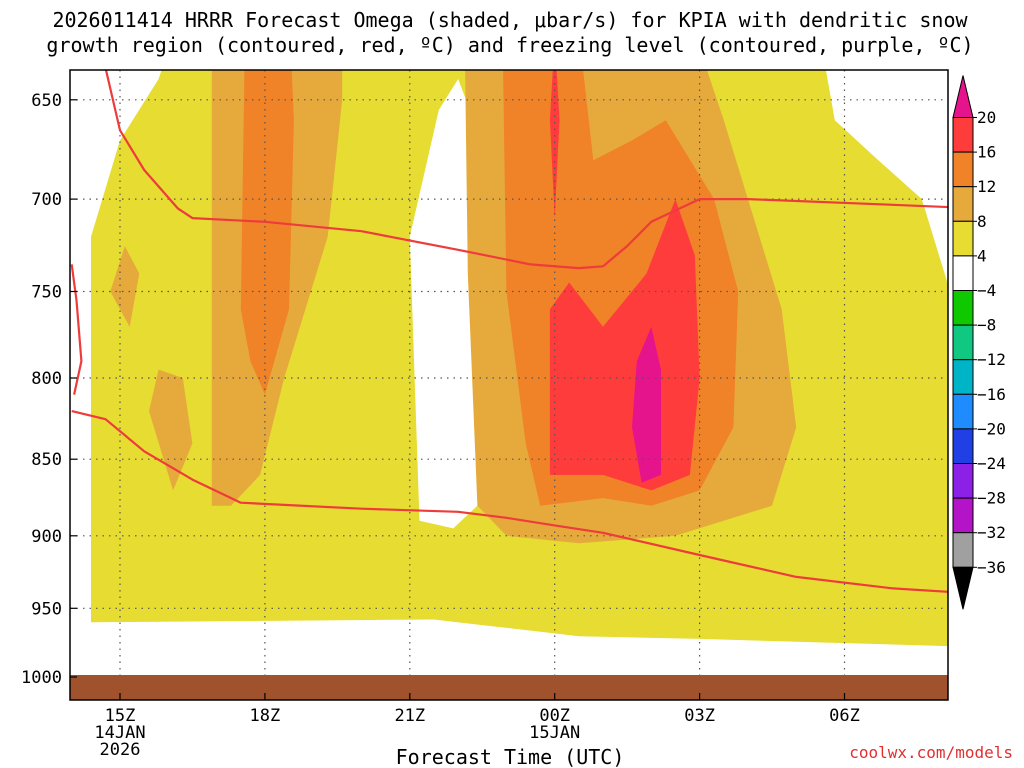  I want to click on x-tick-label-15Z: 15Z, so click(120, 716).